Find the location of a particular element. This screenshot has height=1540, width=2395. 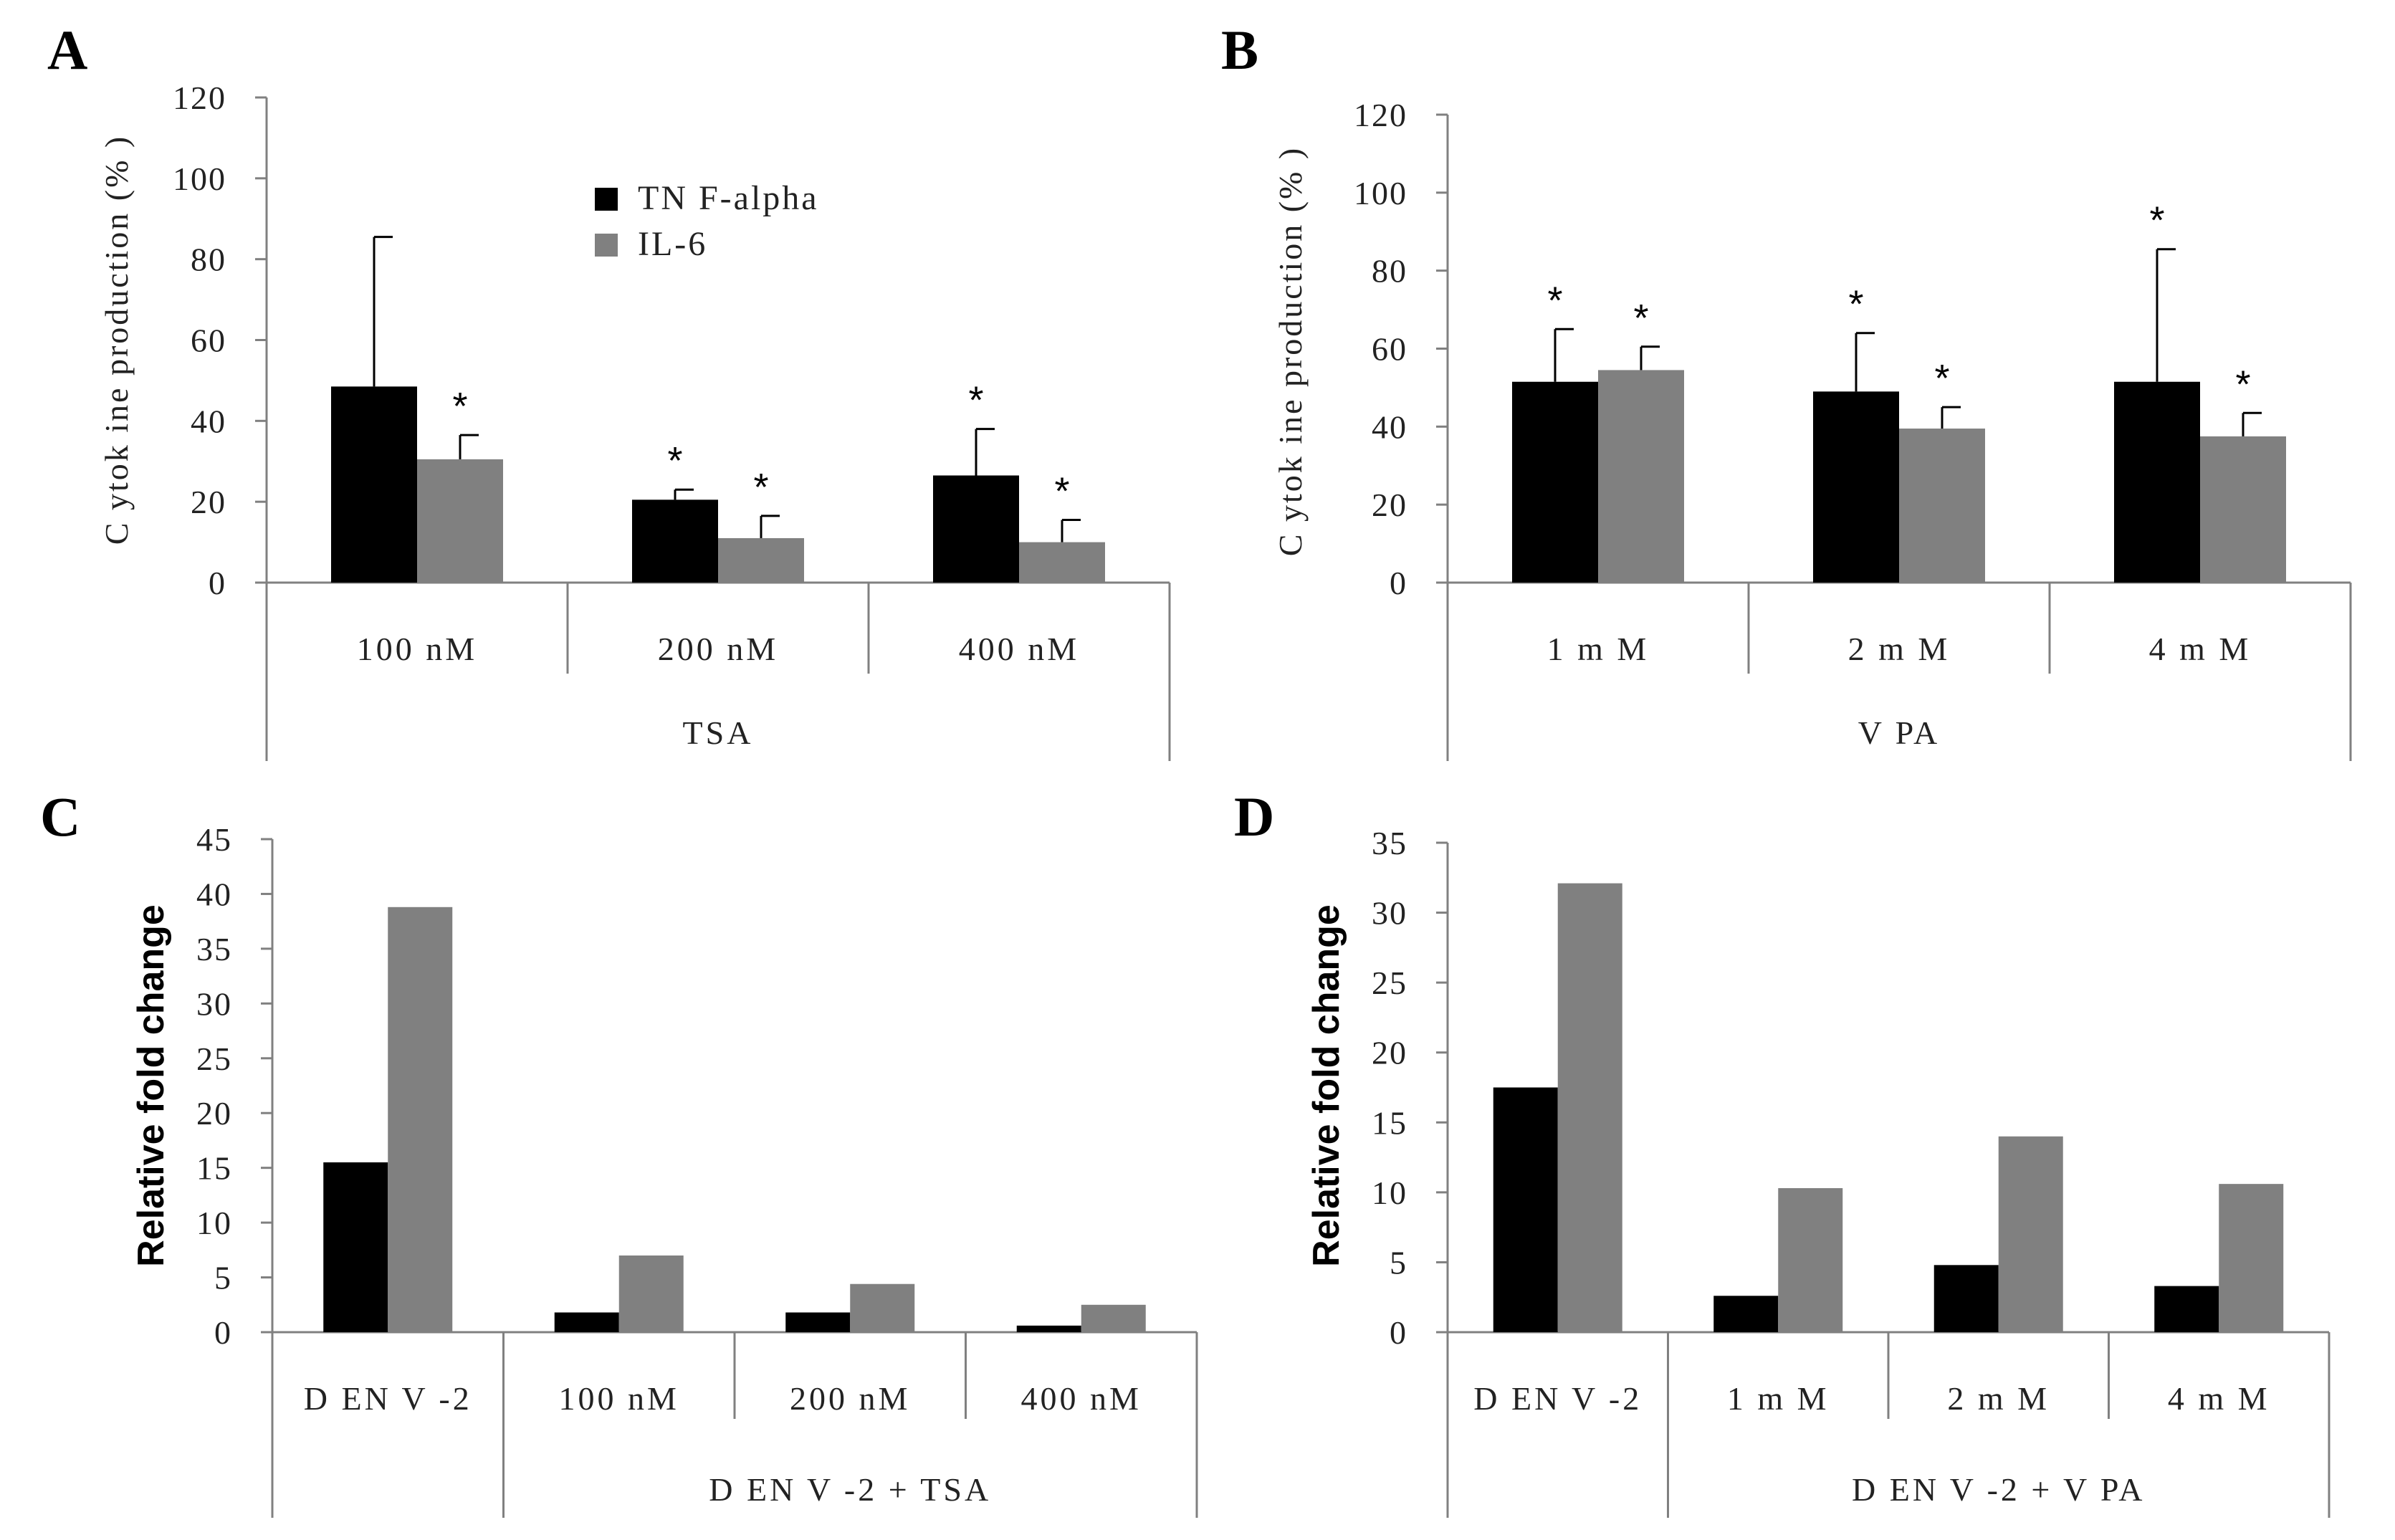

panel-letter-b: B is located at coordinates (1239, 50).